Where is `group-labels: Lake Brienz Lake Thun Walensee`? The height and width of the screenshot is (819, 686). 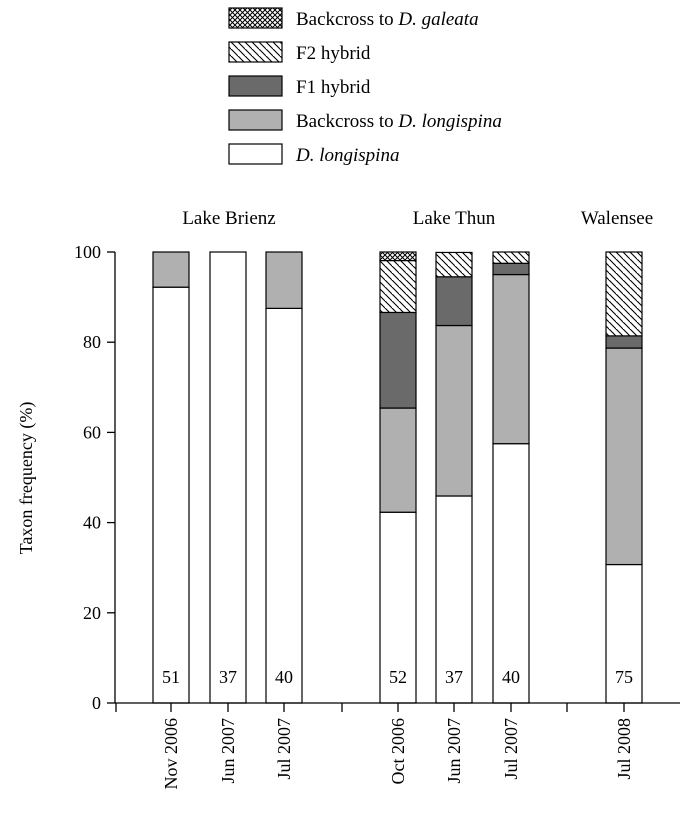
group-labels: Lake Brienz Lake Thun Walensee is located at coordinates (417, 218).